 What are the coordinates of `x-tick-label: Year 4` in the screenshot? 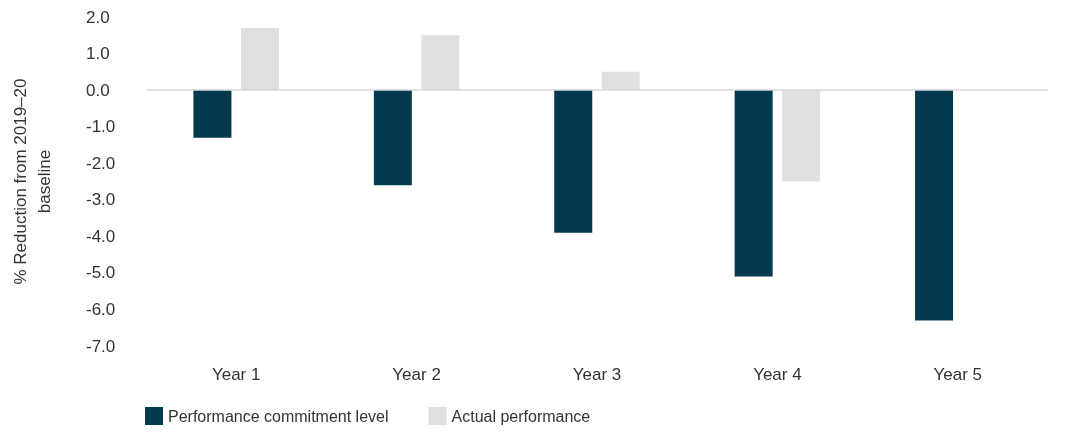 It's located at (777, 374).